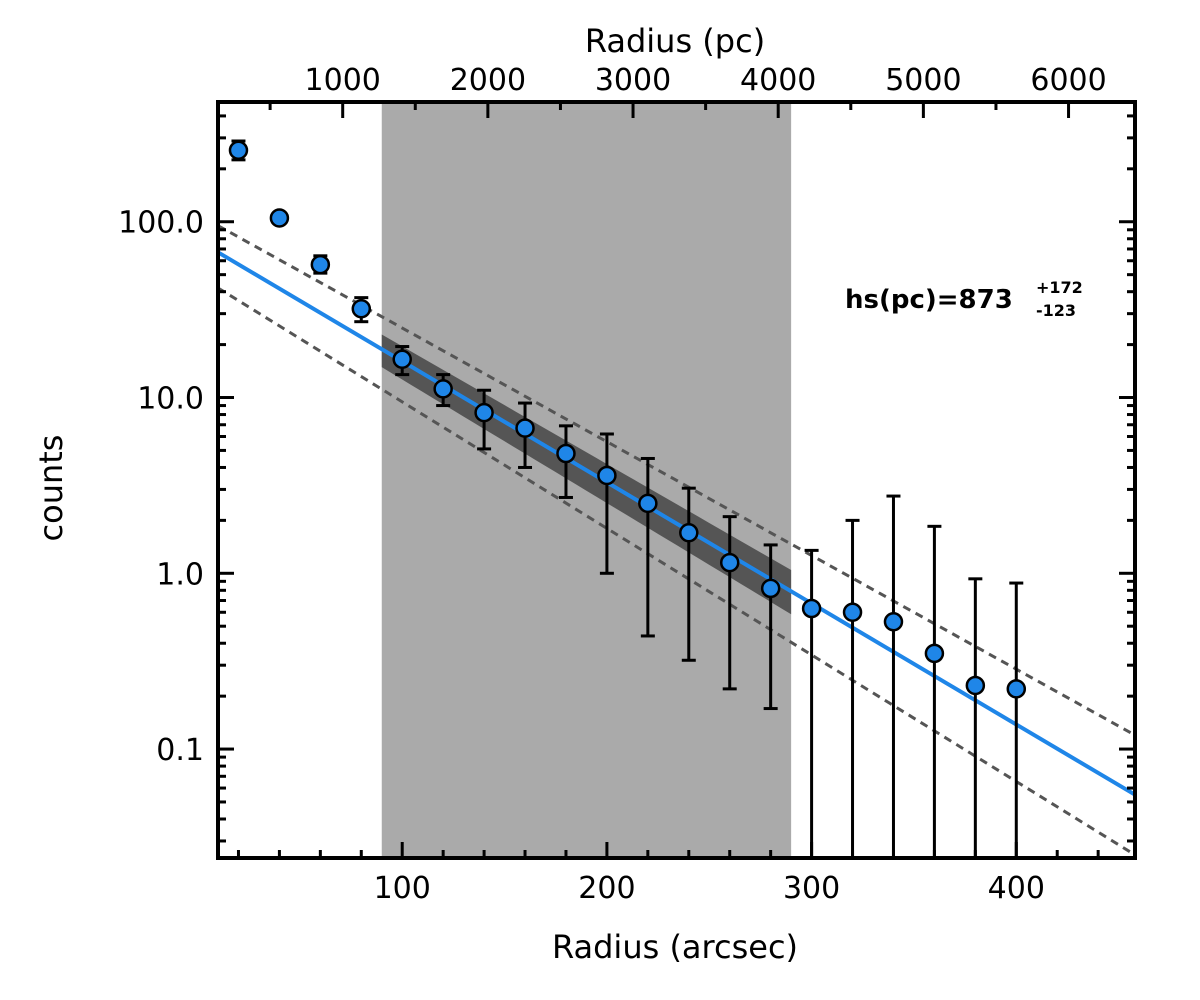 This screenshot has width=1200, height=1000. What do you see at coordinates (675, 41) in the screenshot?
I see `x2-axis-label: Radius (pc)` at bounding box center [675, 41].